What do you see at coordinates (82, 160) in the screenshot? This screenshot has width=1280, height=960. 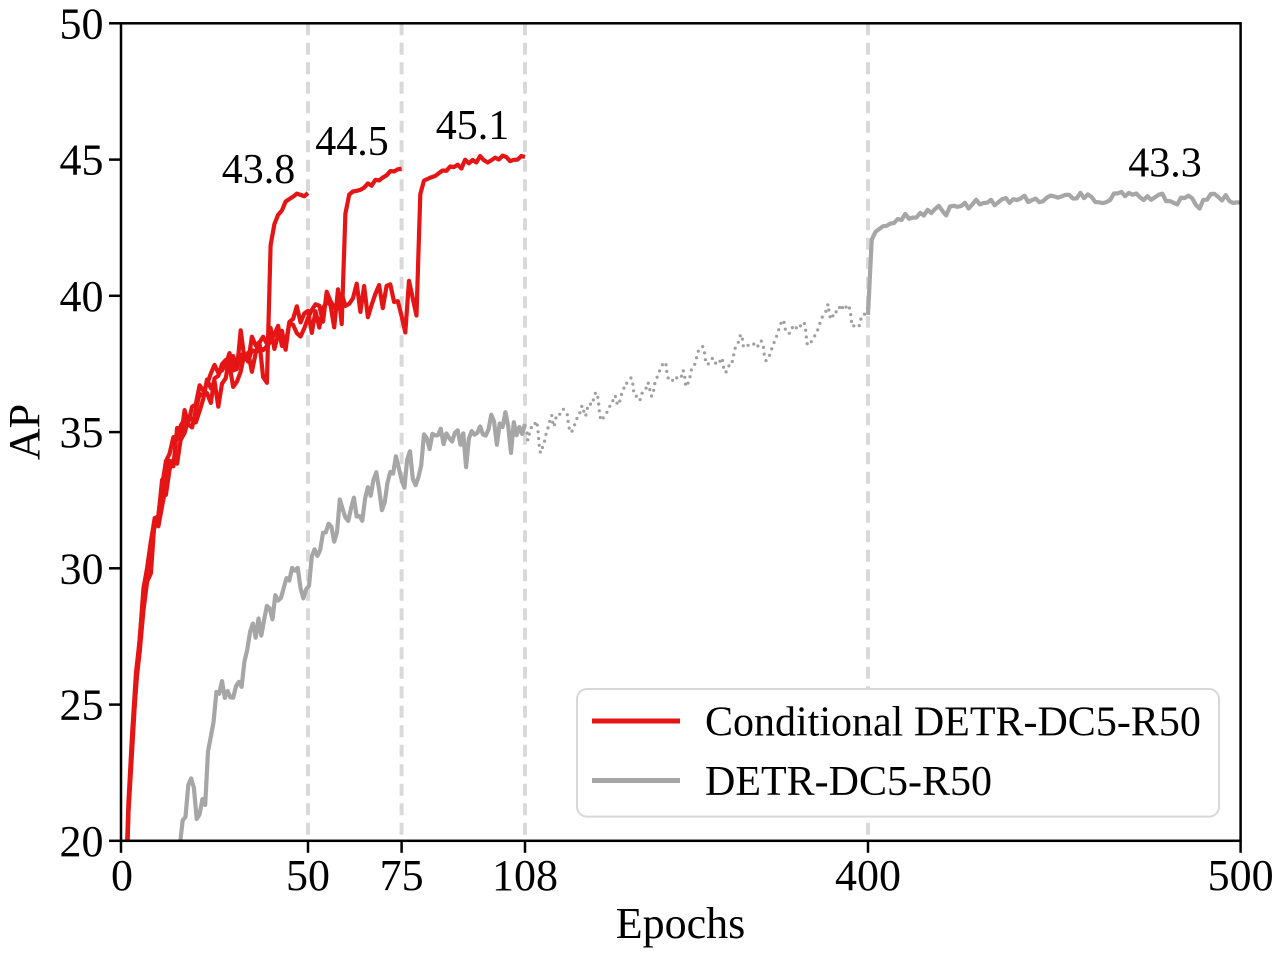 I see `svg-text: 45` at bounding box center [82, 160].